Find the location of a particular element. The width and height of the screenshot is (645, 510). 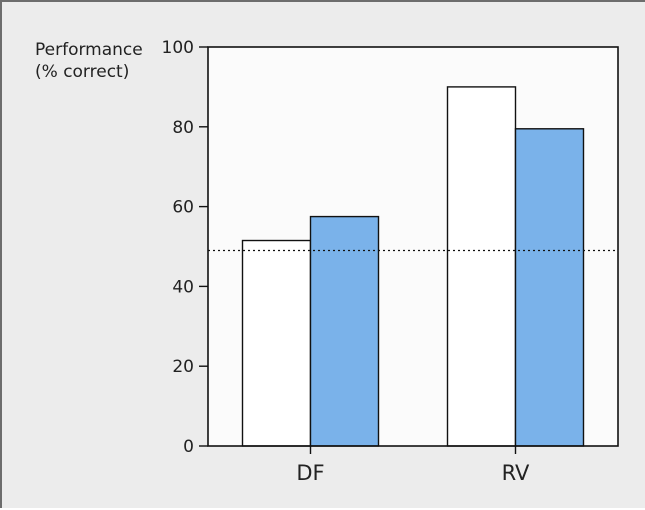

y-axis-ticks: 0 20 40 60 80 100 is located at coordinates (185, 247).